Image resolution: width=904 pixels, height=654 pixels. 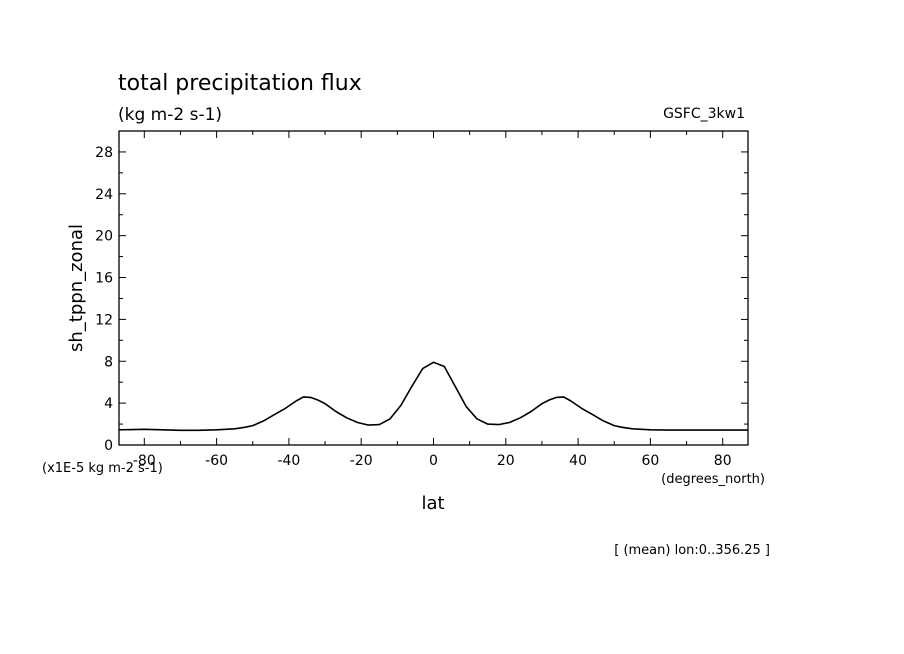 I want to click on x-tick-label: 0, so click(x=433, y=461).